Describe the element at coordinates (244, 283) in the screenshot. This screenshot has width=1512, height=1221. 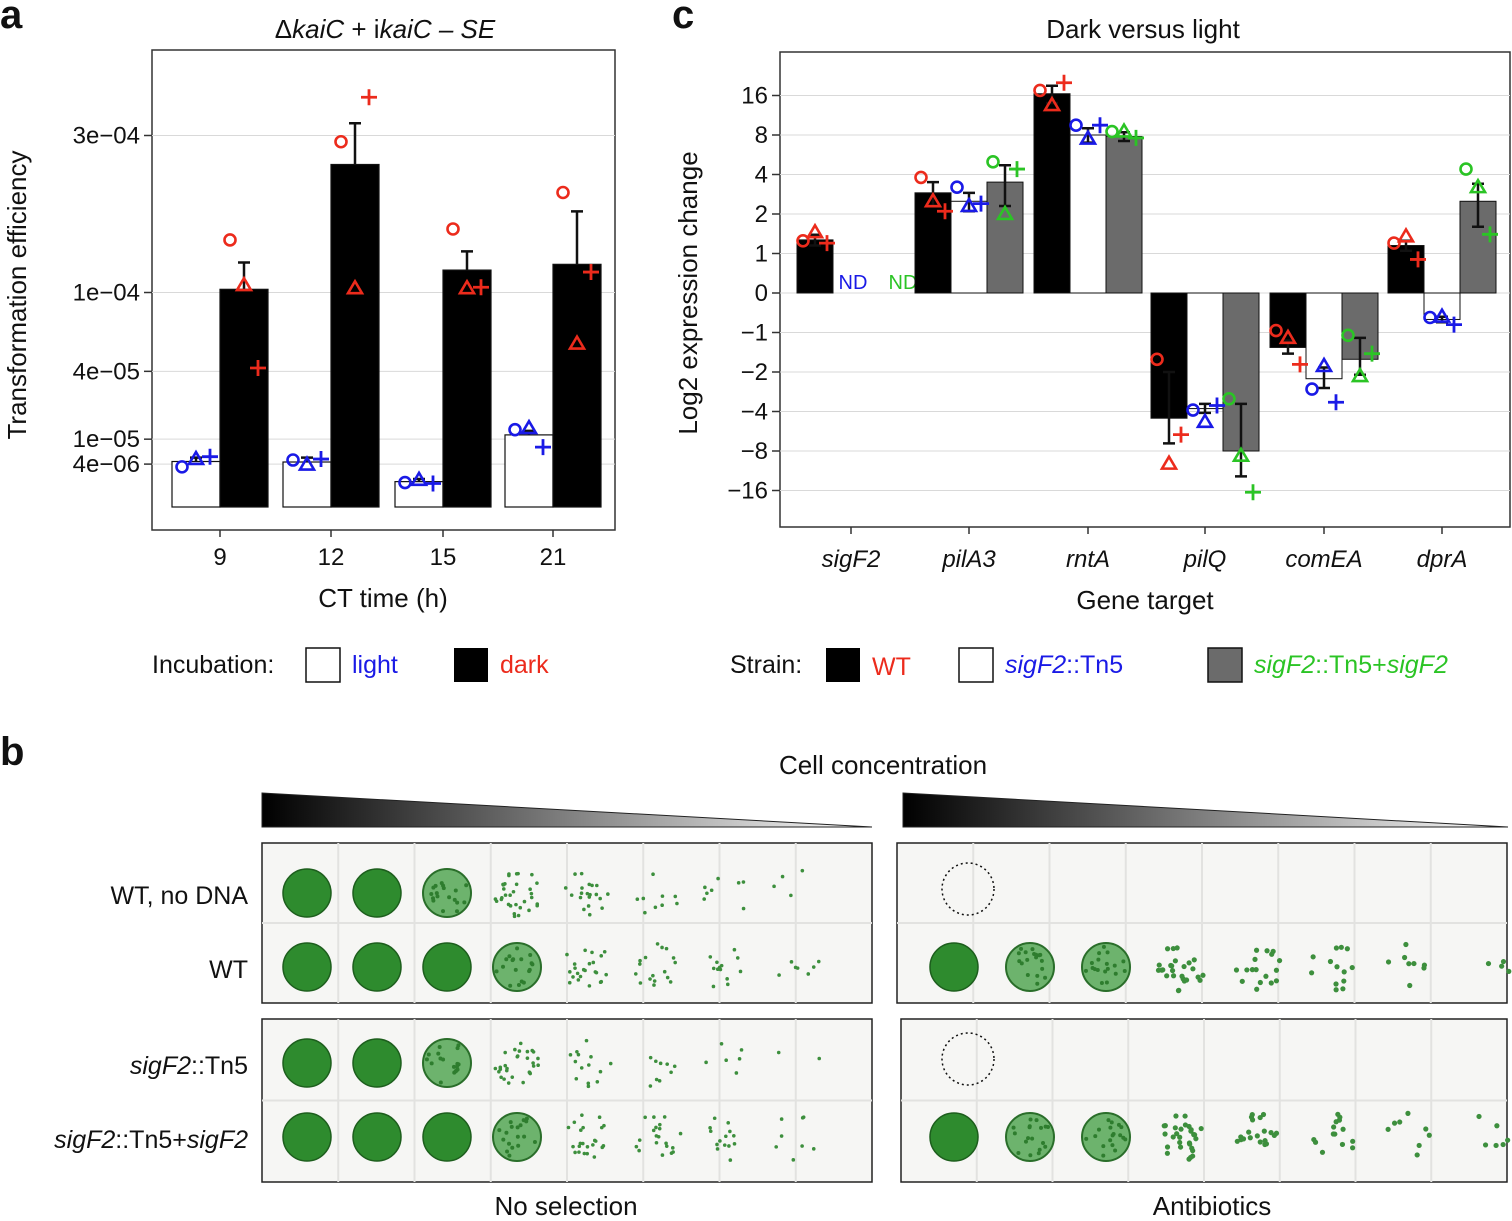
I see `a-point-triangle` at that location.